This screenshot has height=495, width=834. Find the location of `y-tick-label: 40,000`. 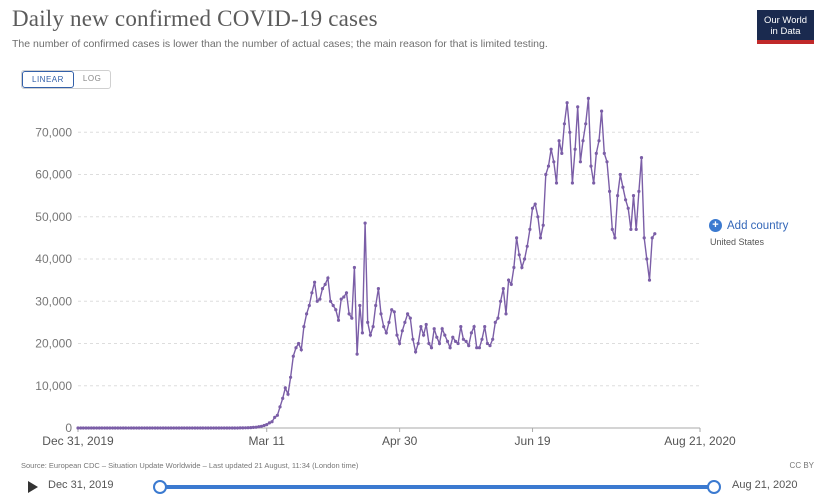

y-tick-label: 40,000 is located at coordinates (53, 259).